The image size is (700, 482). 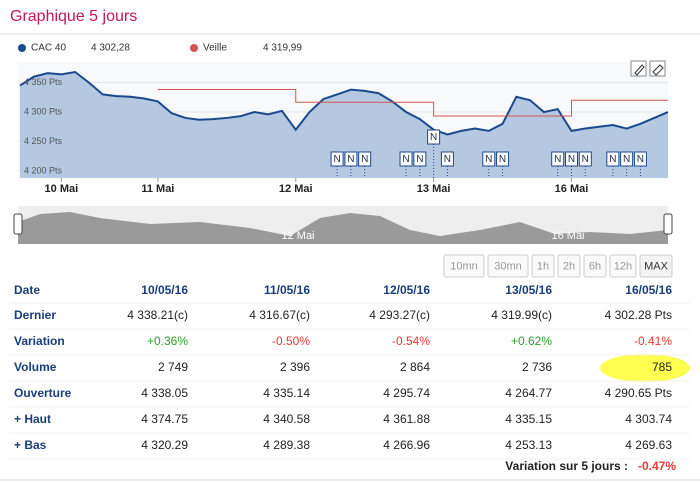 I want to click on table-cell: Ouverture, so click(x=43, y=393).